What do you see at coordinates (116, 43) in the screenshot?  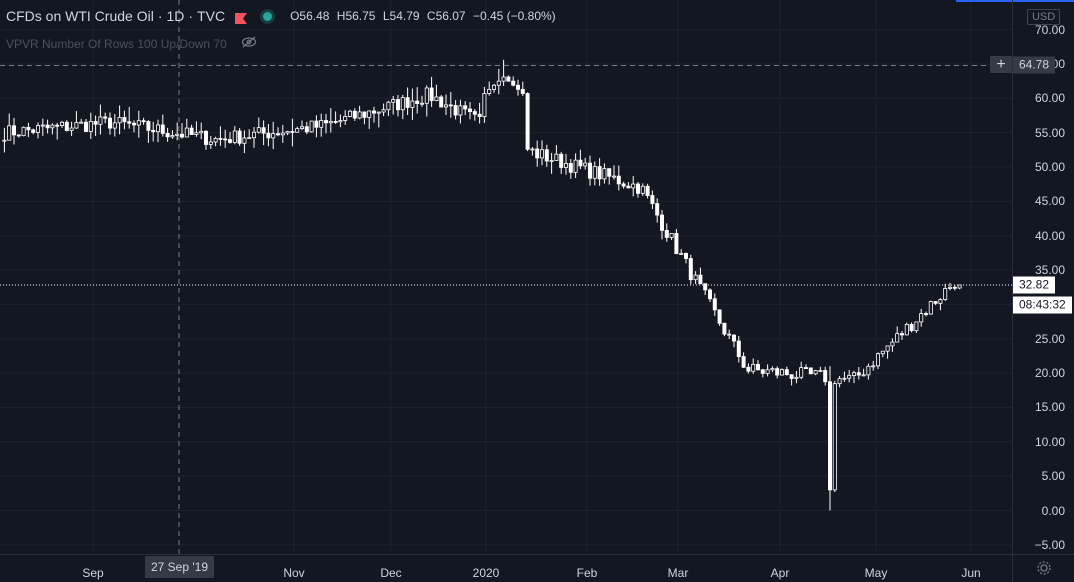 I see `indicator-label: VPVR Number Of Rows 100 Up/Down 70` at bounding box center [116, 43].